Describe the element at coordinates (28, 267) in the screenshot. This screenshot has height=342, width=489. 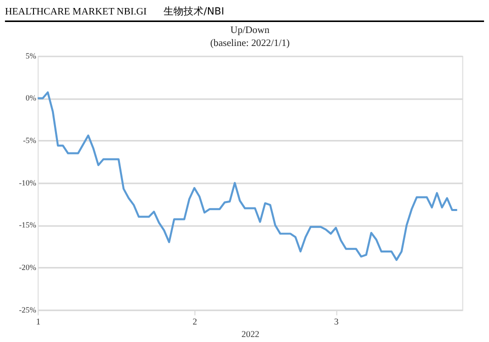
I see `y-tick-label: -20%` at that location.